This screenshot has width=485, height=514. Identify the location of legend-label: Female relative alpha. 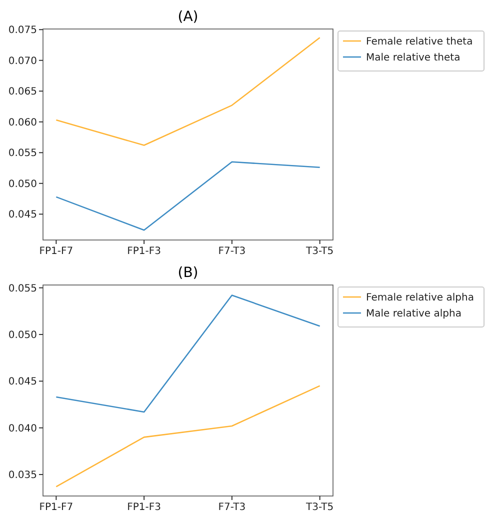
(420, 298).